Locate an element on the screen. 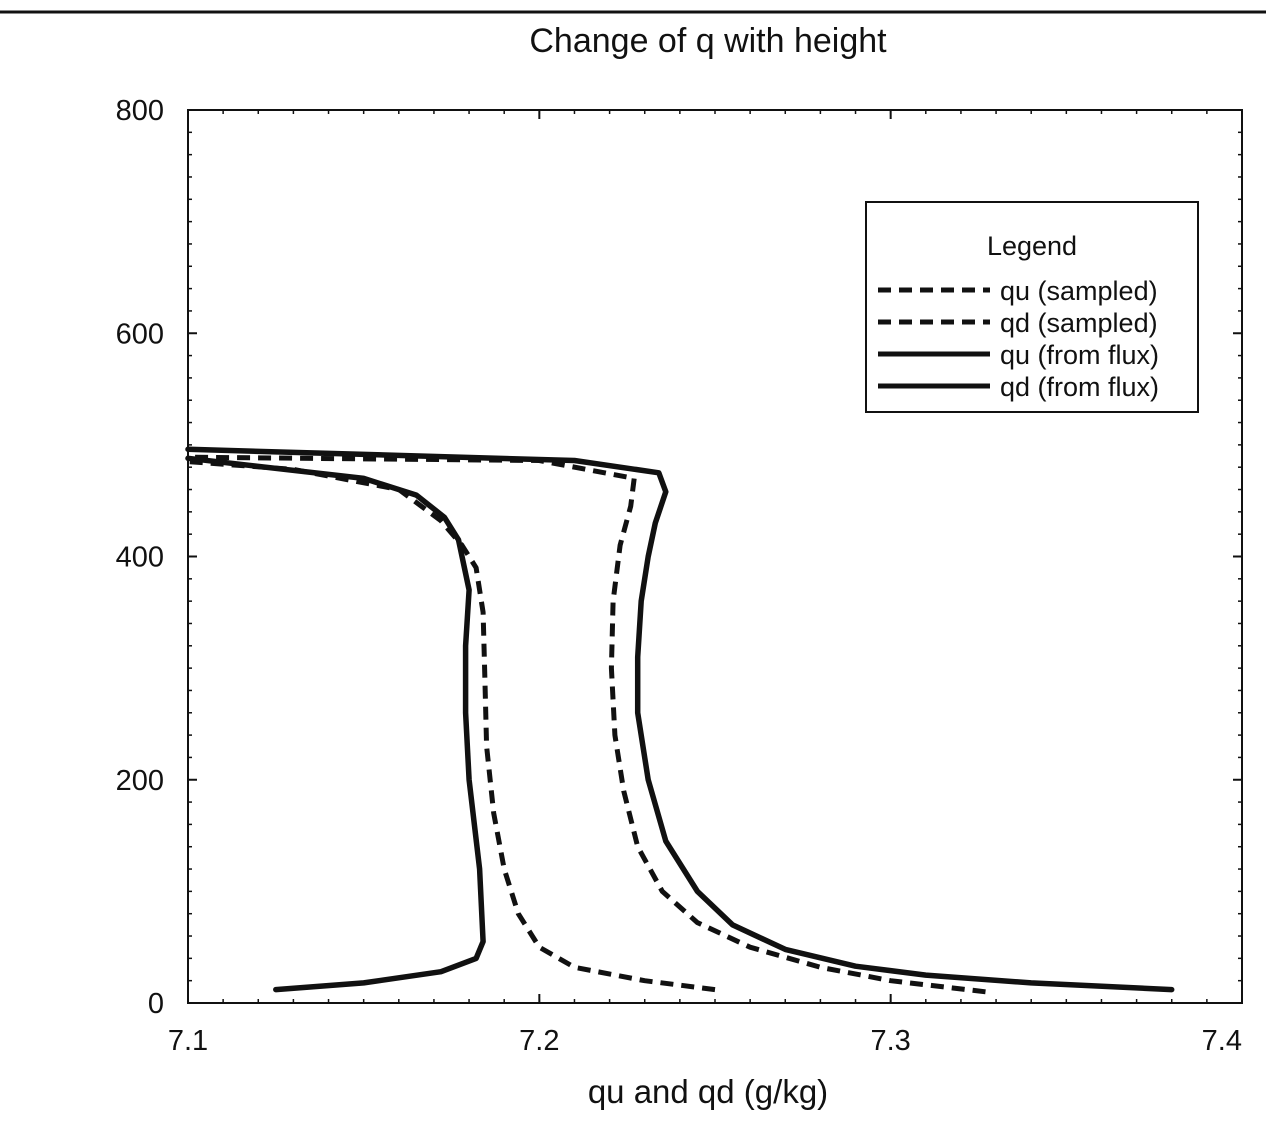  x-tick-label: 7.3 is located at coordinates (891, 1041).